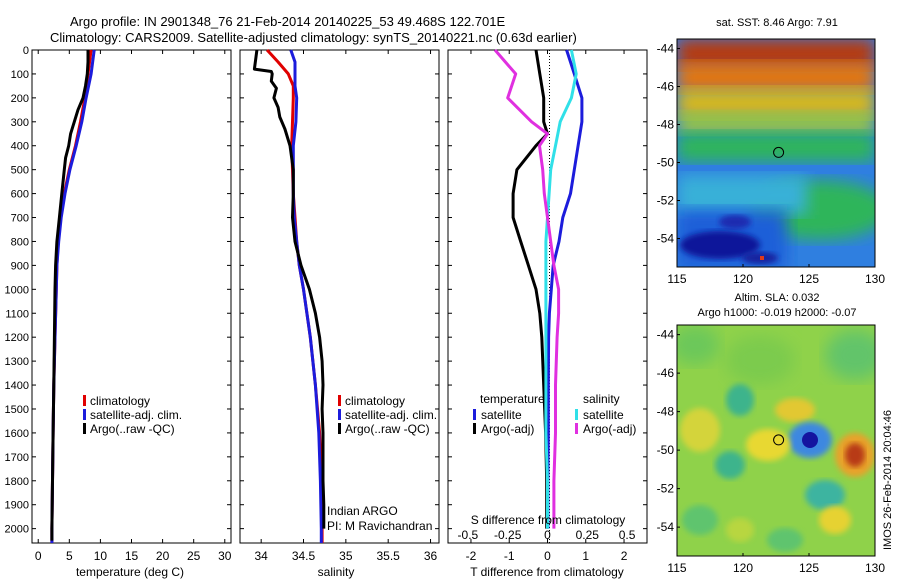 The image size is (900, 580). I want to click on m1-ticks-ylabel-3: -50, so click(666, 163).